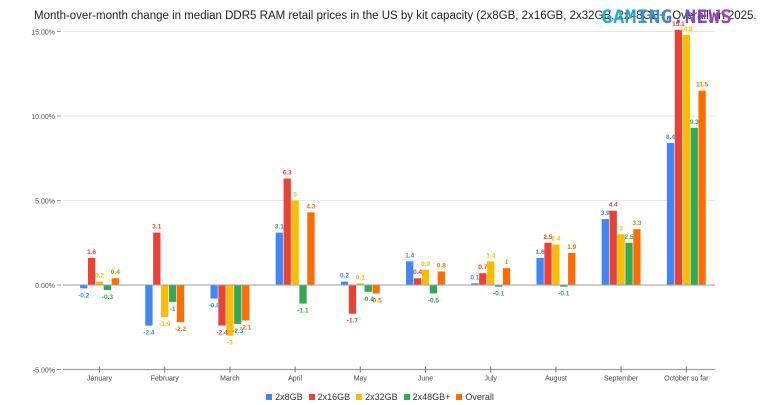 The image size is (760, 405). Describe the element at coordinates (474, 277) in the screenshot. I see `bar-value-label: 0.1` at that location.